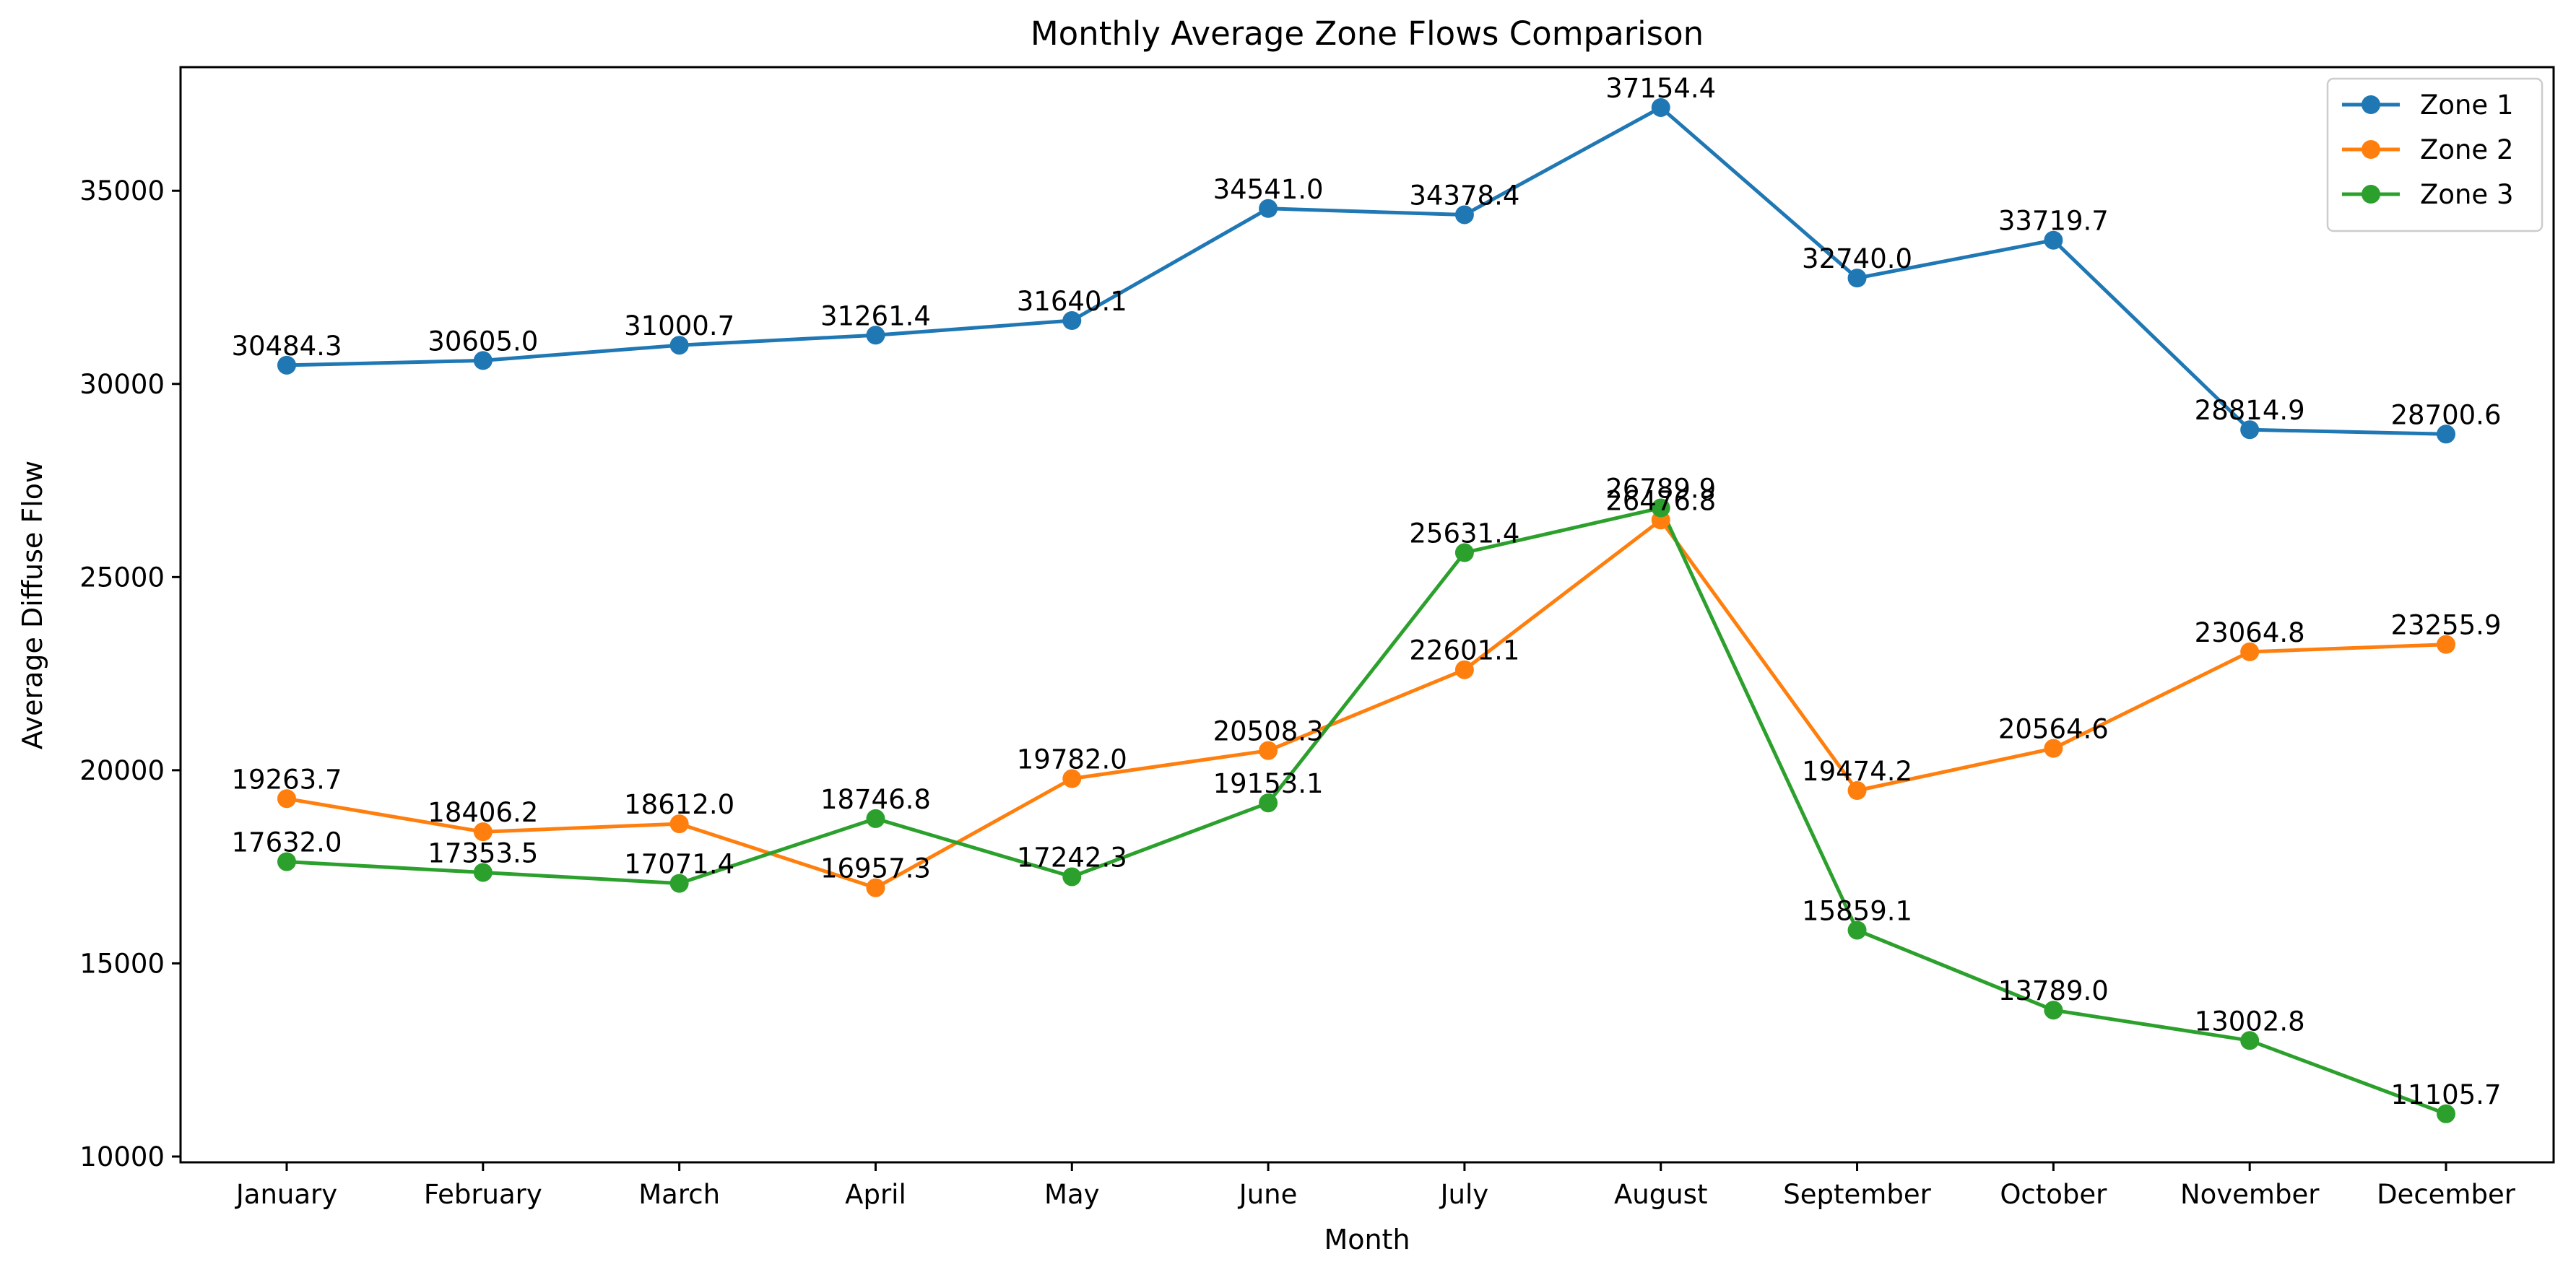  Describe the element at coordinates (32, 605) in the screenshot. I see `y-axis-label: Average Diffuse Flow` at that location.